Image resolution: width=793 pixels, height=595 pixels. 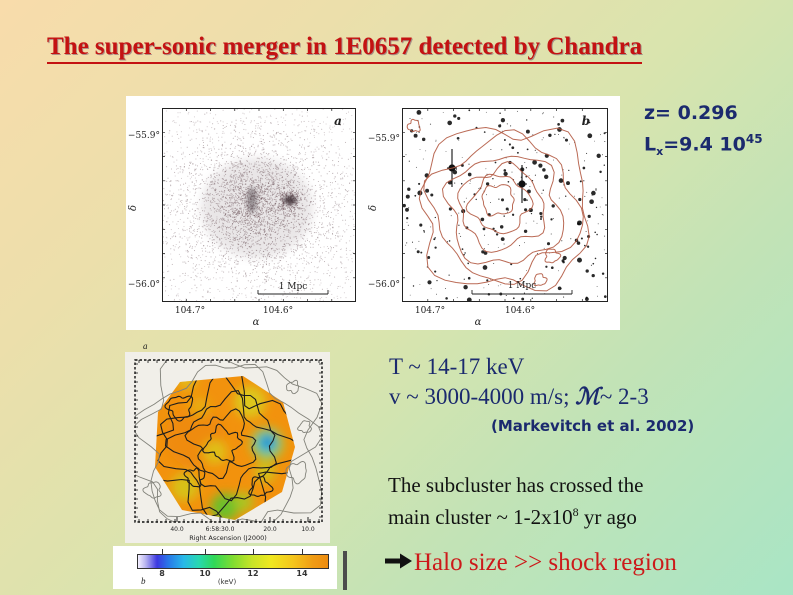 What do you see at coordinates (519, 396) in the screenshot?
I see `velocity-line: v ~ 3000-4000 m/s; ℳ~ 2-3` at bounding box center [519, 396].